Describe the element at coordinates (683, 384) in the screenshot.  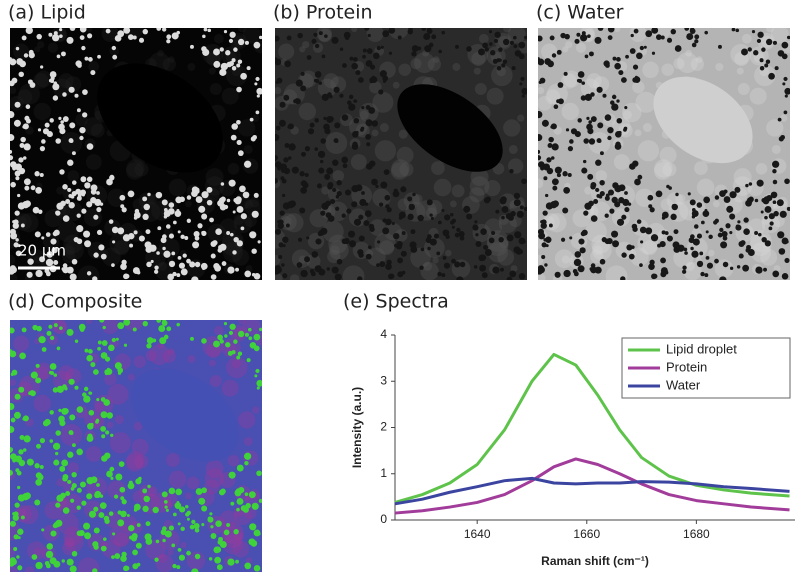
I see `legend-label: Water` at that location.